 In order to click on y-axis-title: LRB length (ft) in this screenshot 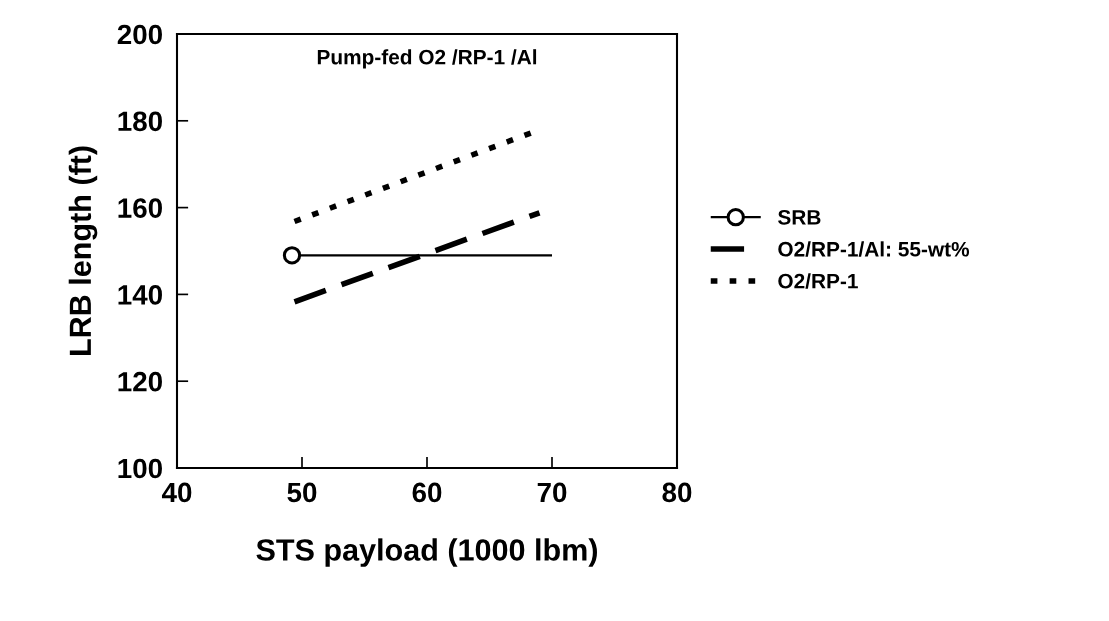, I will do `click(83, 251)`.